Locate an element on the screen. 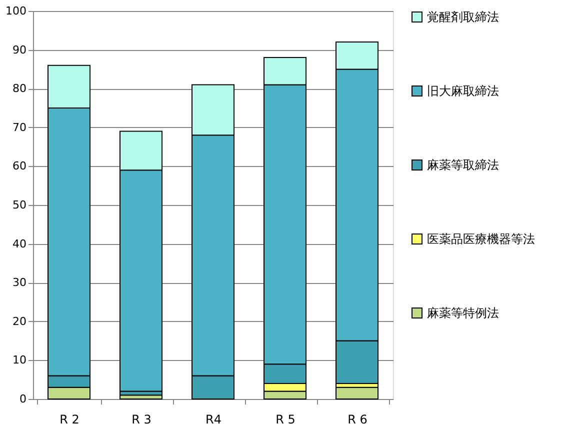 The width and height of the screenshot is (567, 447). legend-label: 麻薬等取締法 is located at coordinates (463, 165).